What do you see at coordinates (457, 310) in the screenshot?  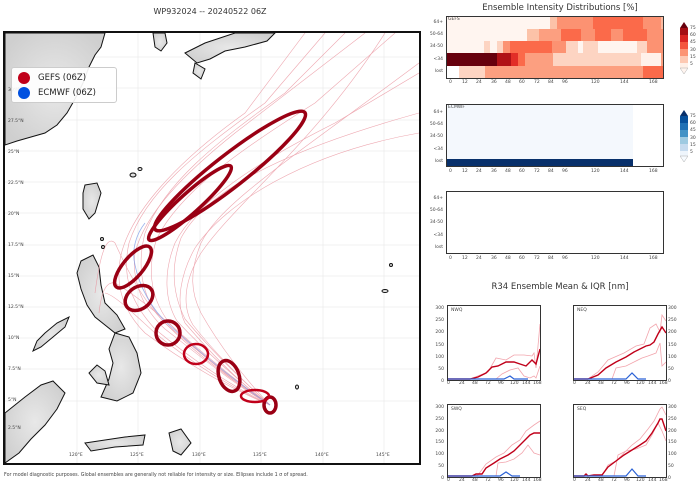 I see `panel-label: NWQ` at bounding box center [457, 310].